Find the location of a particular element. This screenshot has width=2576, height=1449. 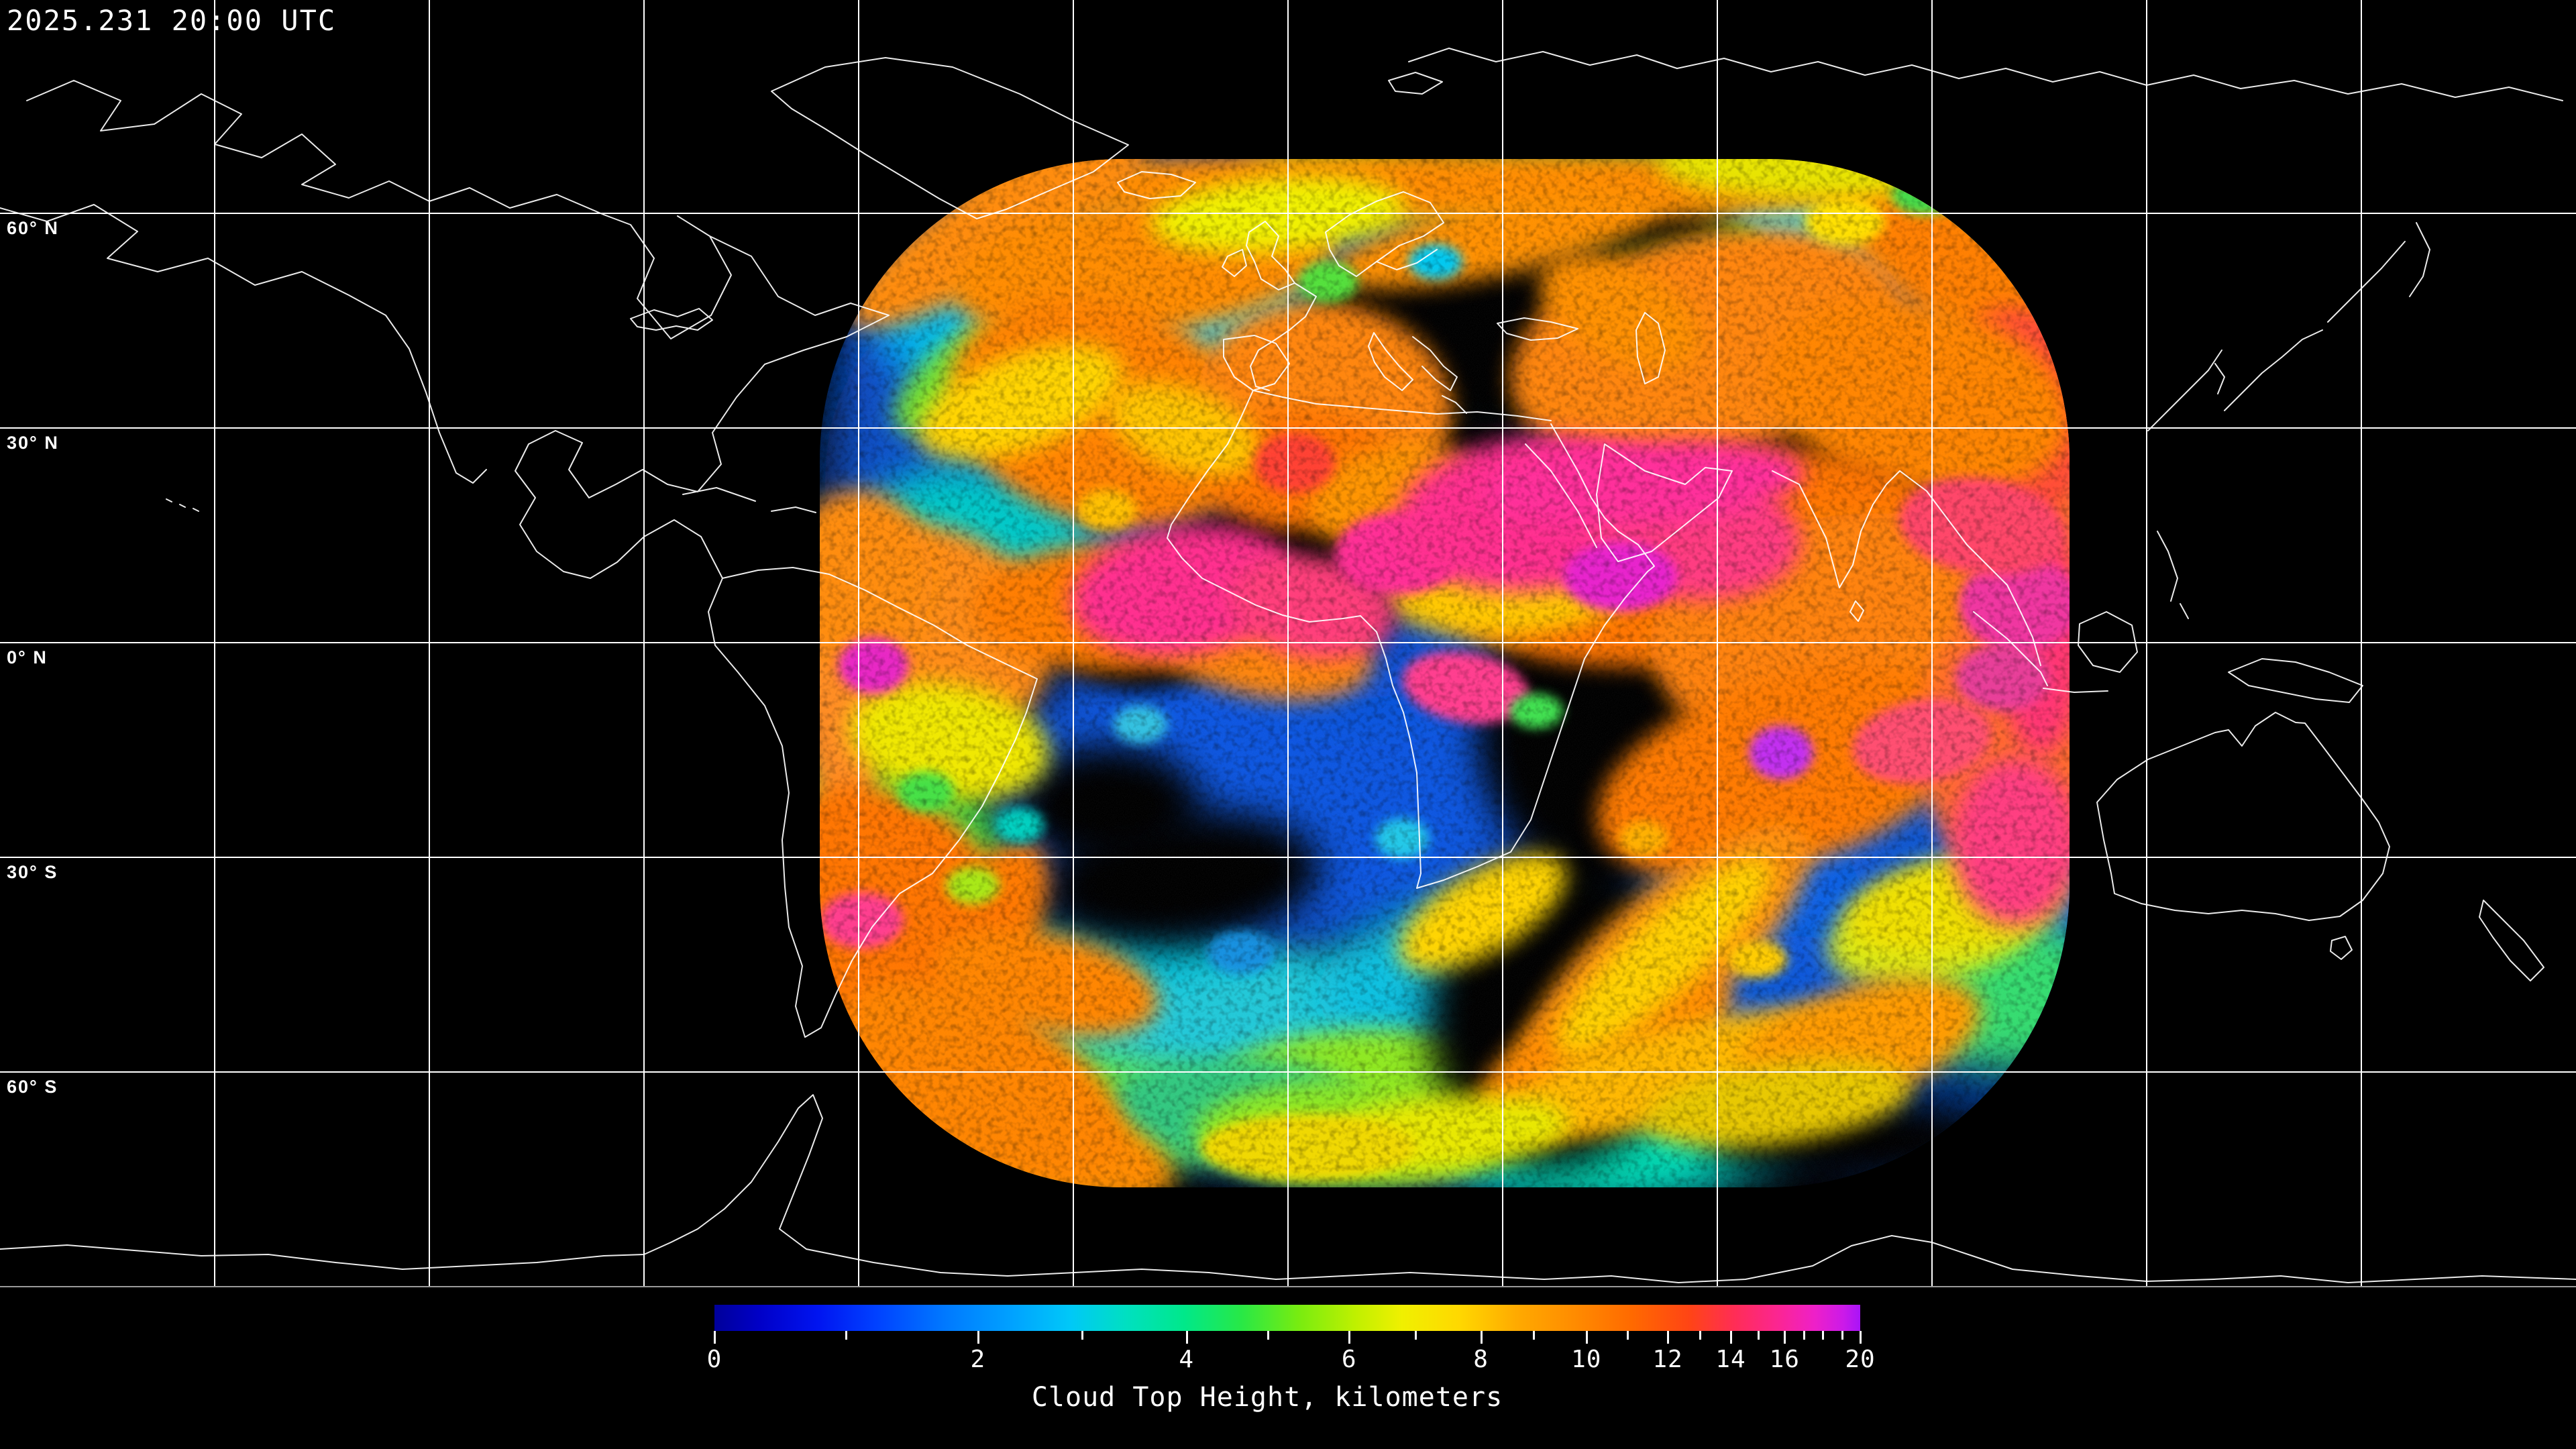

coastline-iberia is located at coordinates (1256, 363).